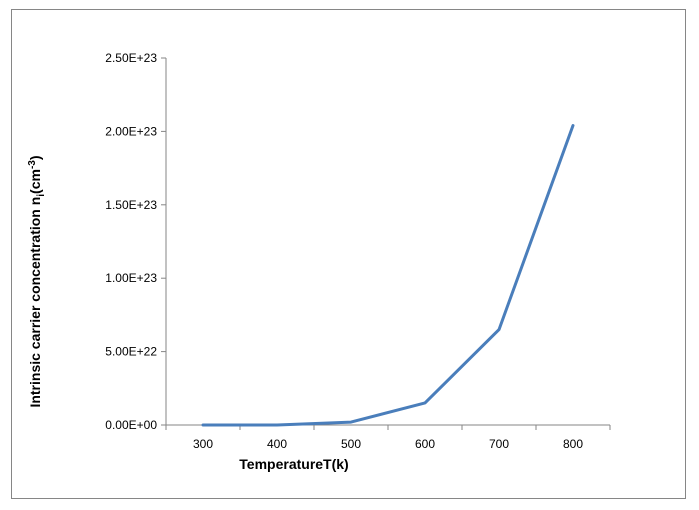 The height and width of the screenshot is (510, 699). What do you see at coordinates (573, 444) in the screenshot?
I see `x-tick-label: 800` at bounding box center [573, 444].